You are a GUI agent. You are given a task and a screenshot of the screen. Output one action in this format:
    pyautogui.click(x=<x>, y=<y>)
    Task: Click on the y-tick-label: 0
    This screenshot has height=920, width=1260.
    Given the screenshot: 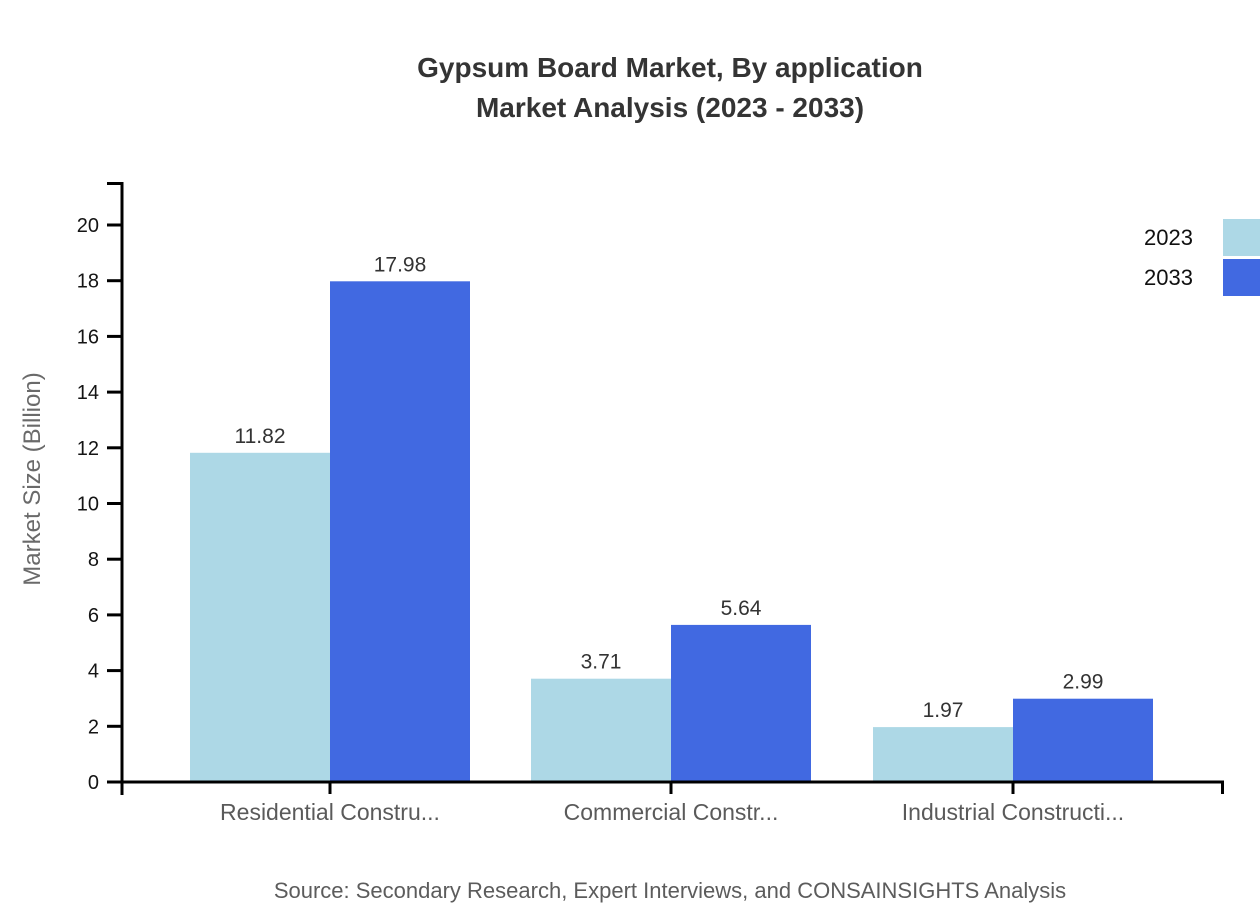 What is the action you would take?
    pyautogui.click(x=93, y=783)
    